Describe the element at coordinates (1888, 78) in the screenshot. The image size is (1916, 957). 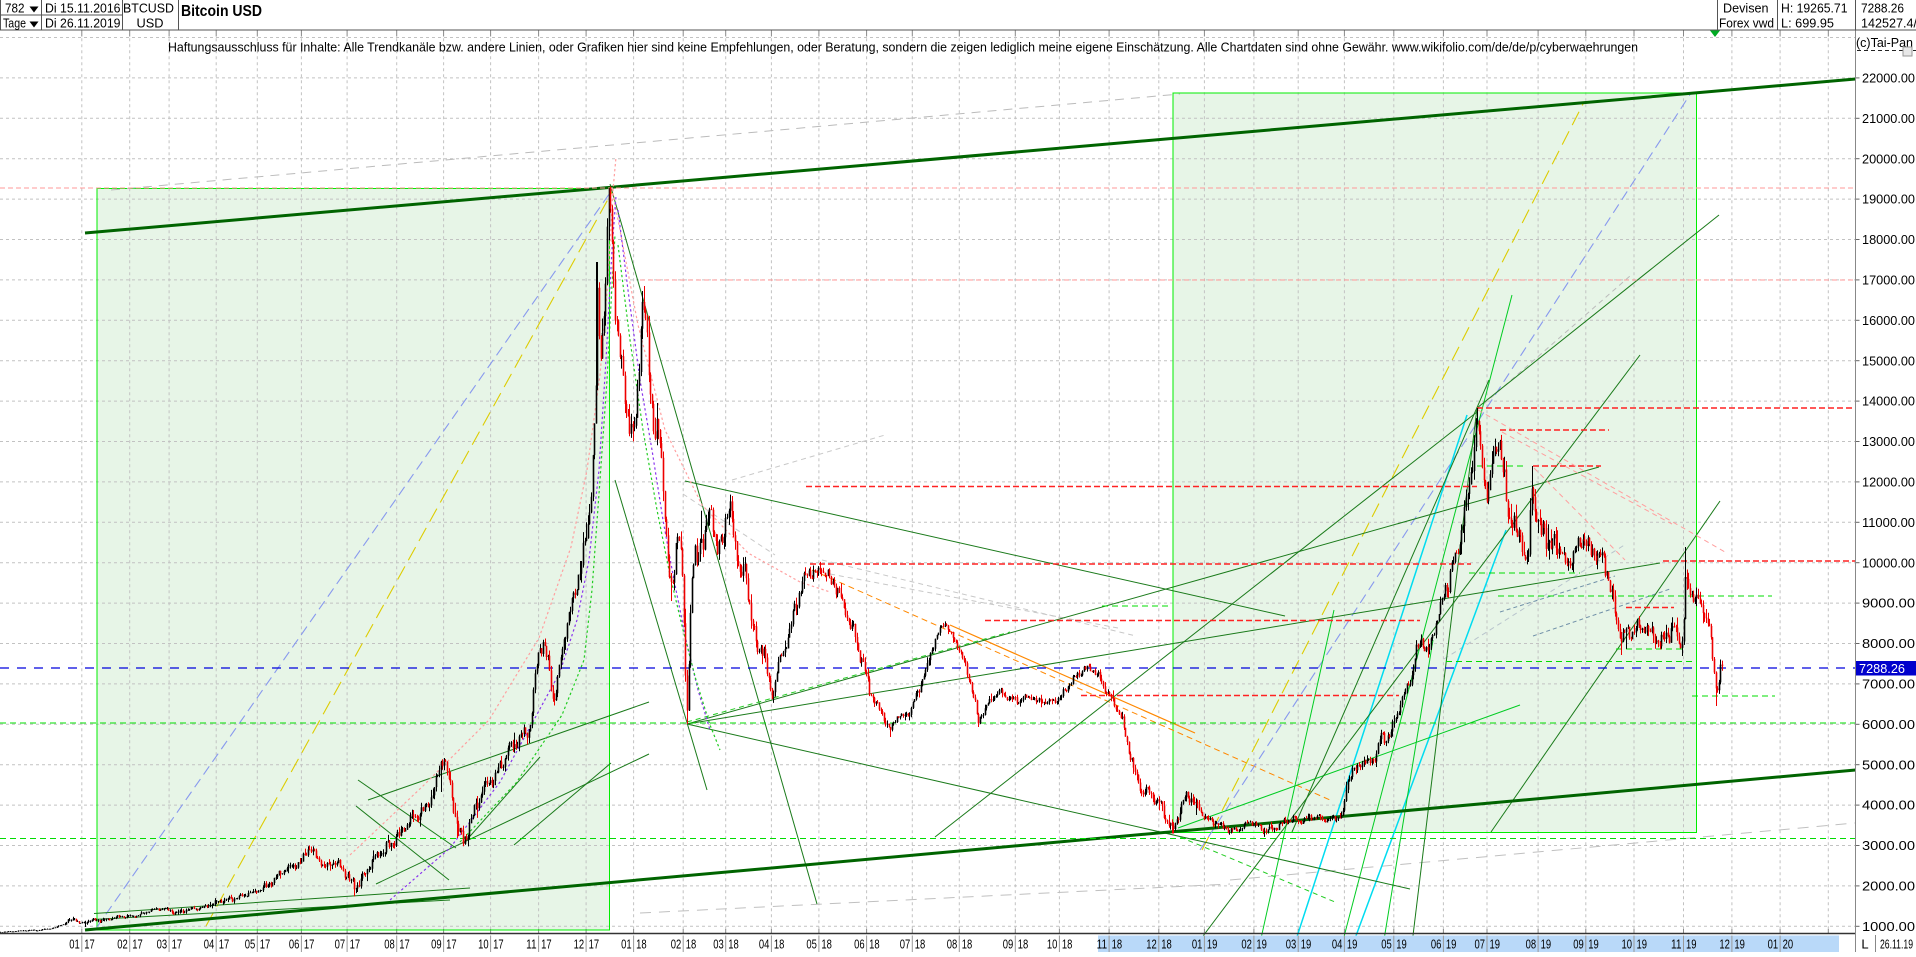
I see `svg-text: 22000.00` at that location.